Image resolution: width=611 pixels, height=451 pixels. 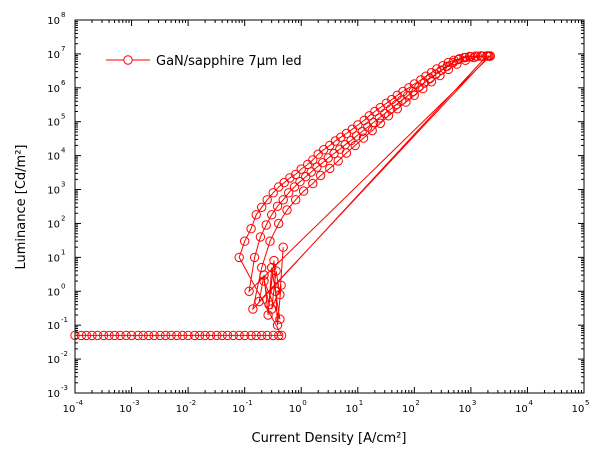 I want to click on x-tick-label-exponent: 3, so click(x=474, y=403).